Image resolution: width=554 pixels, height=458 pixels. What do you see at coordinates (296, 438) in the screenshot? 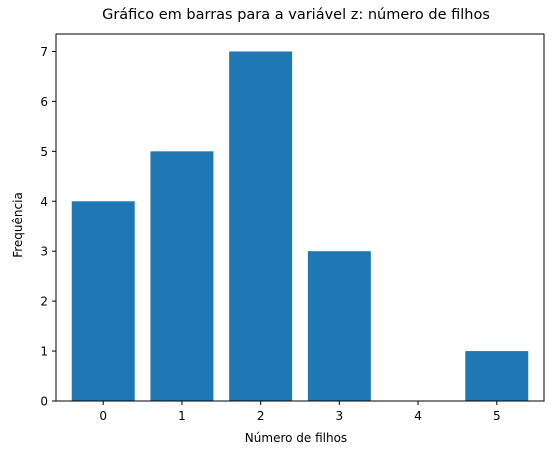
I see `x-axis-label: Número de filhos` at bounding box center [296, 438].